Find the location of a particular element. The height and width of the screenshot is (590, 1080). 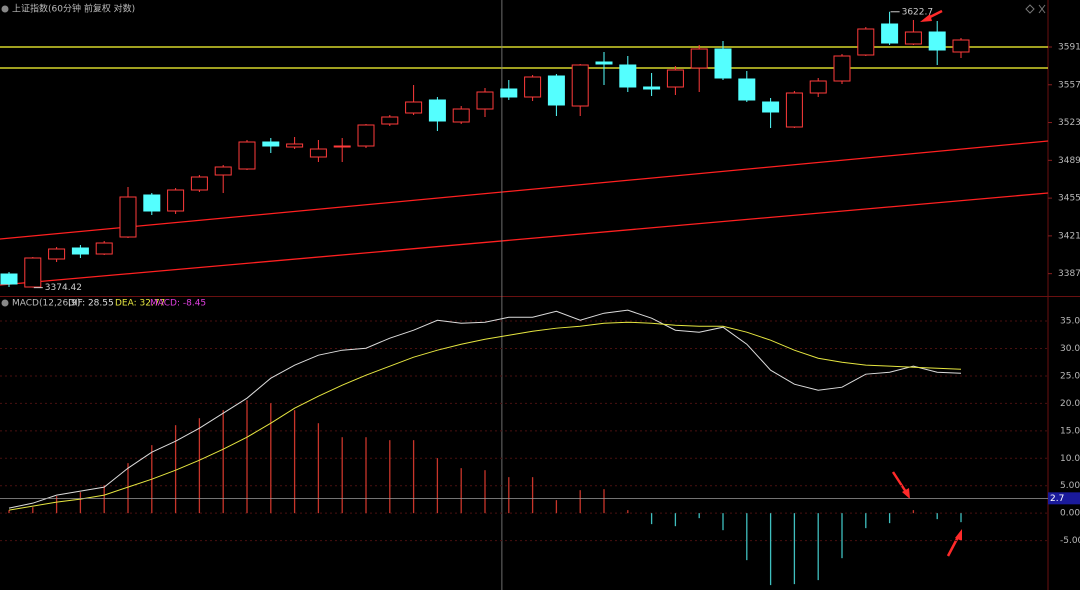

y-tick-label: 3591 is located at coordinates (1069, 48).